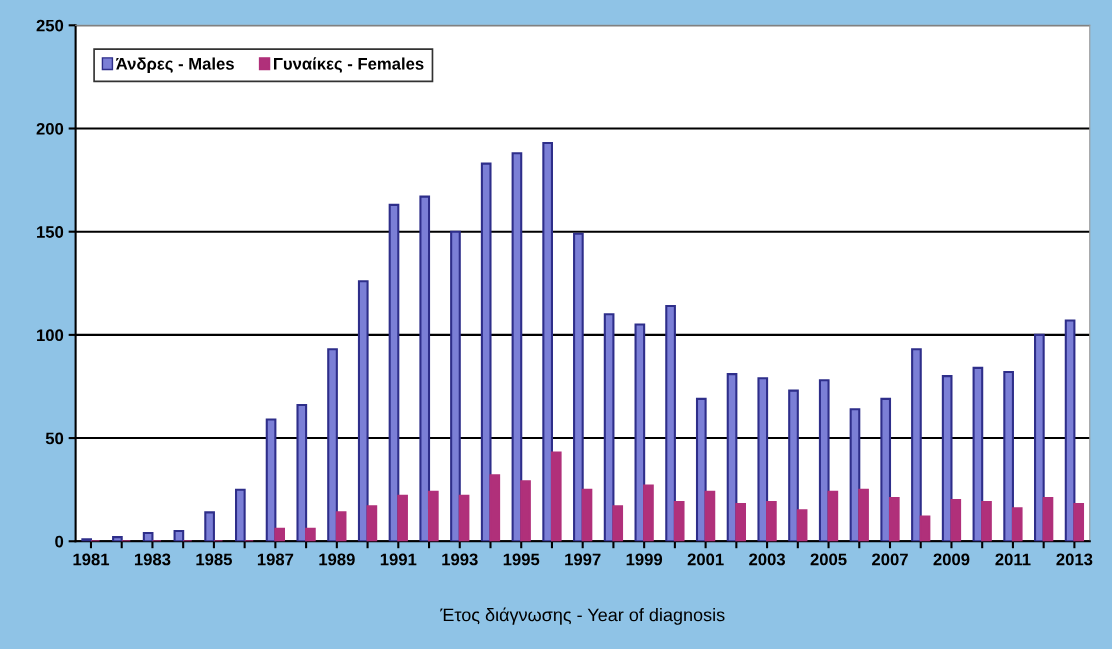 The image size is (1112, 649). What do you see at coordinates (50, 335) in the screenshot?
I see `y-tick-label: 100` at bounding box center [50, 335].